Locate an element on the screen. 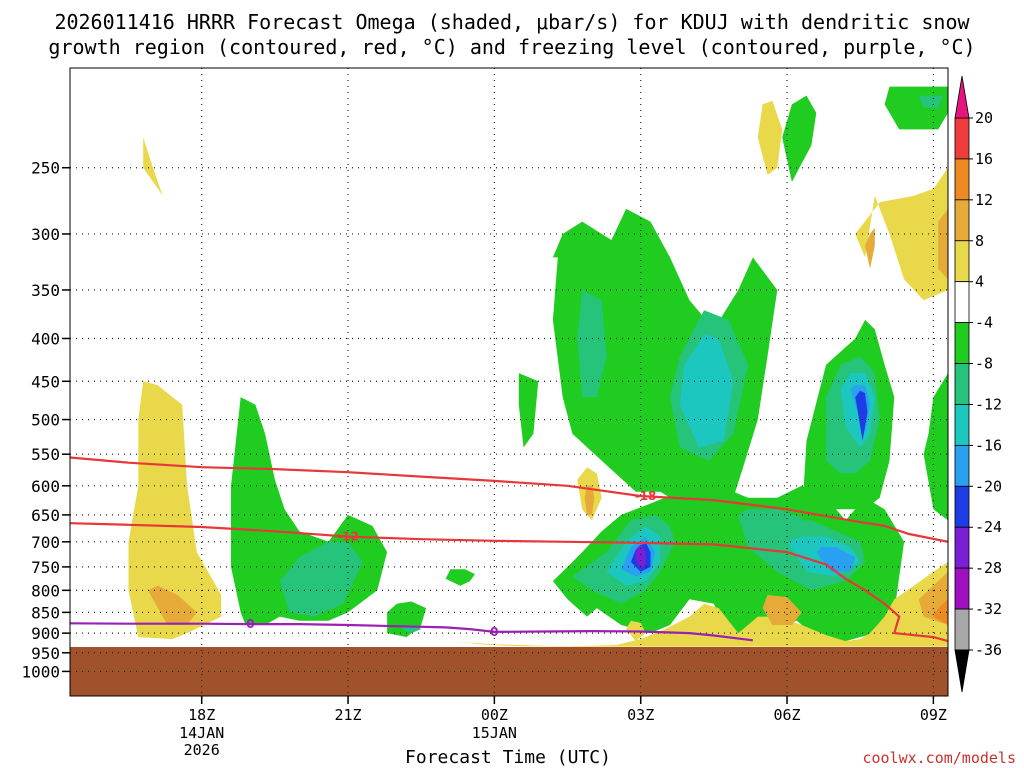  x-tick-date-label: 2026 is located at coordinates (202, 750).